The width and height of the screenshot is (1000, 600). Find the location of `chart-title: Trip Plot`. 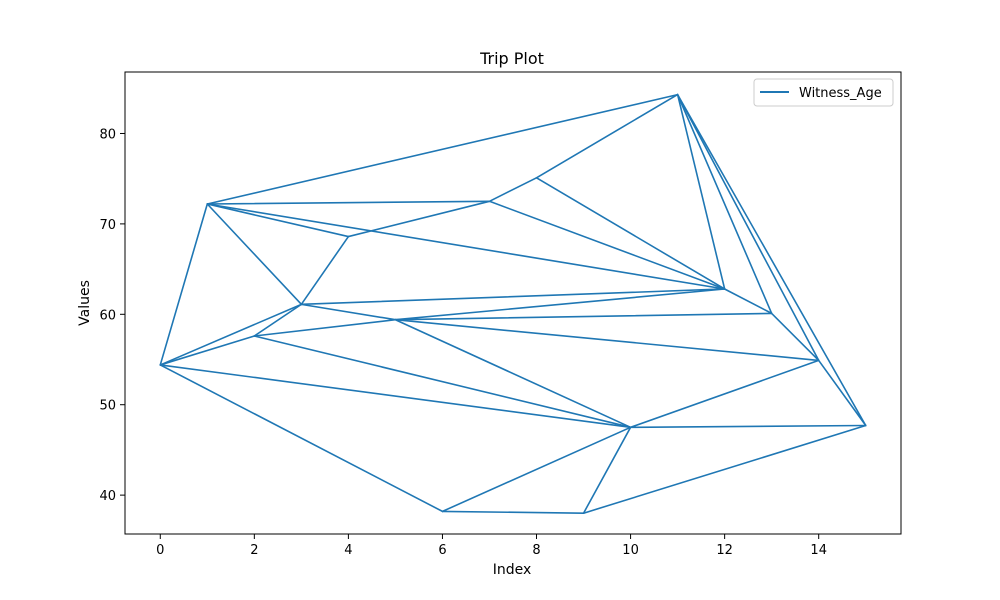

chart-title: Trip Plot is located at coordinates (511, 58).